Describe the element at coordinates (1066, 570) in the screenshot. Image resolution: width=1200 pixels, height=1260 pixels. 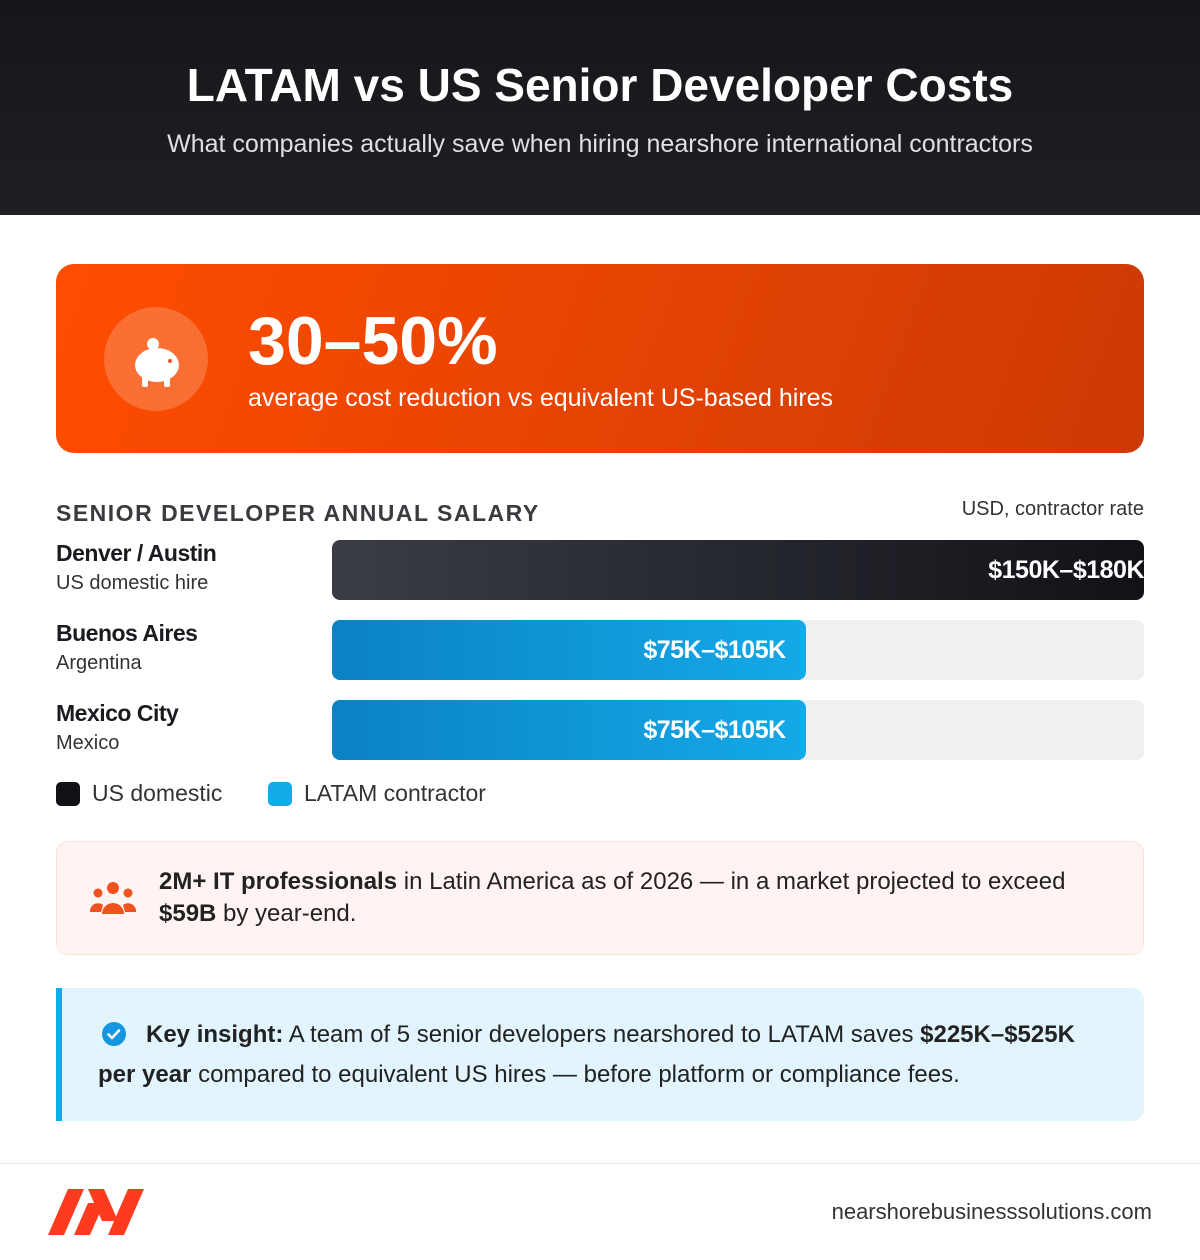
I see `value-label: $150K–$180K` at that location.